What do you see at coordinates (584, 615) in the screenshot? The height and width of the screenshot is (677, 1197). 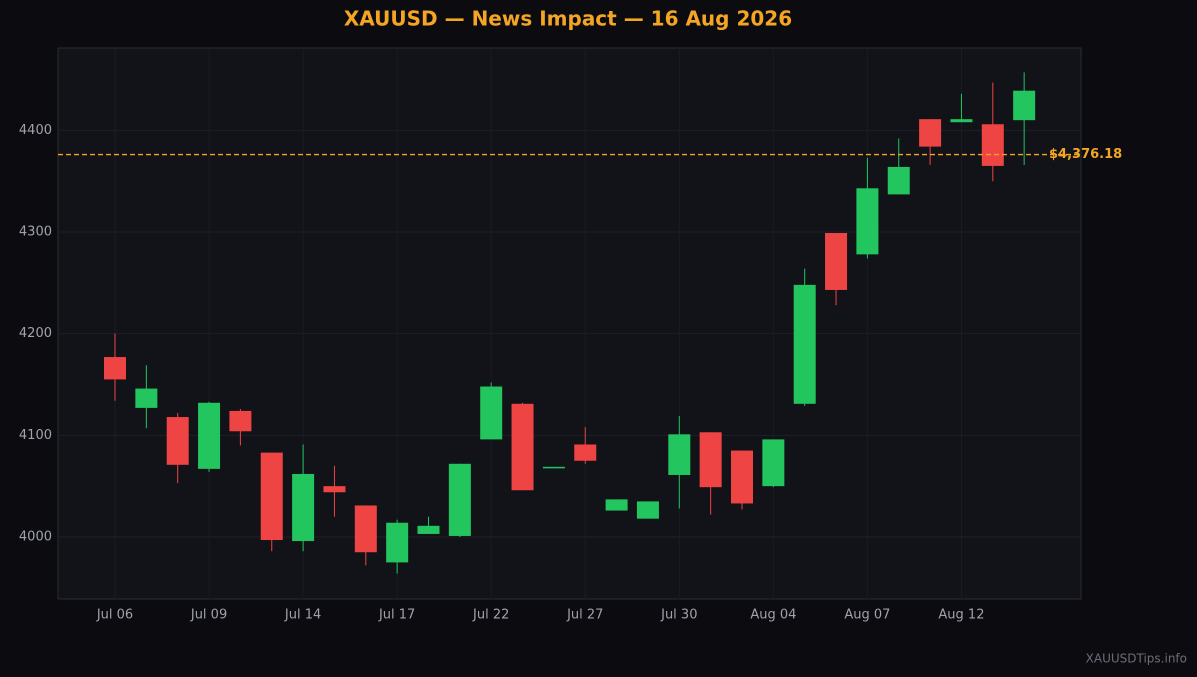 I see `x-tick-label: Jul 27` at bounding box center [584, 615].